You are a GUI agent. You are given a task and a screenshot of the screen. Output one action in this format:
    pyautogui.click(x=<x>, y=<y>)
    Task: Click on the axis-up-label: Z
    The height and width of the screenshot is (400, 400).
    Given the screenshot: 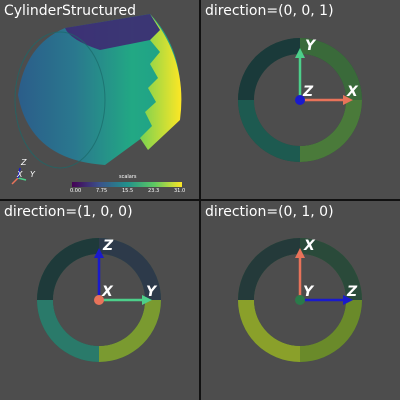 What is the action you would take?
    pyautogui.click(x=108, y=246)
    